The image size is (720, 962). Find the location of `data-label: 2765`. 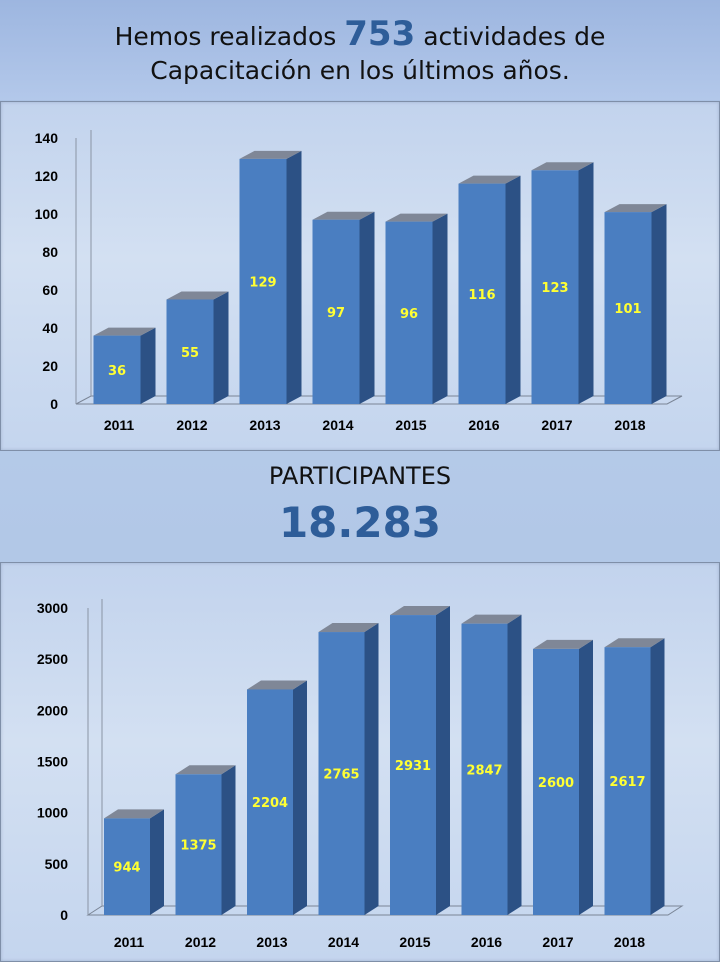

data-label: 2765 is located at coordinates (341, 775).